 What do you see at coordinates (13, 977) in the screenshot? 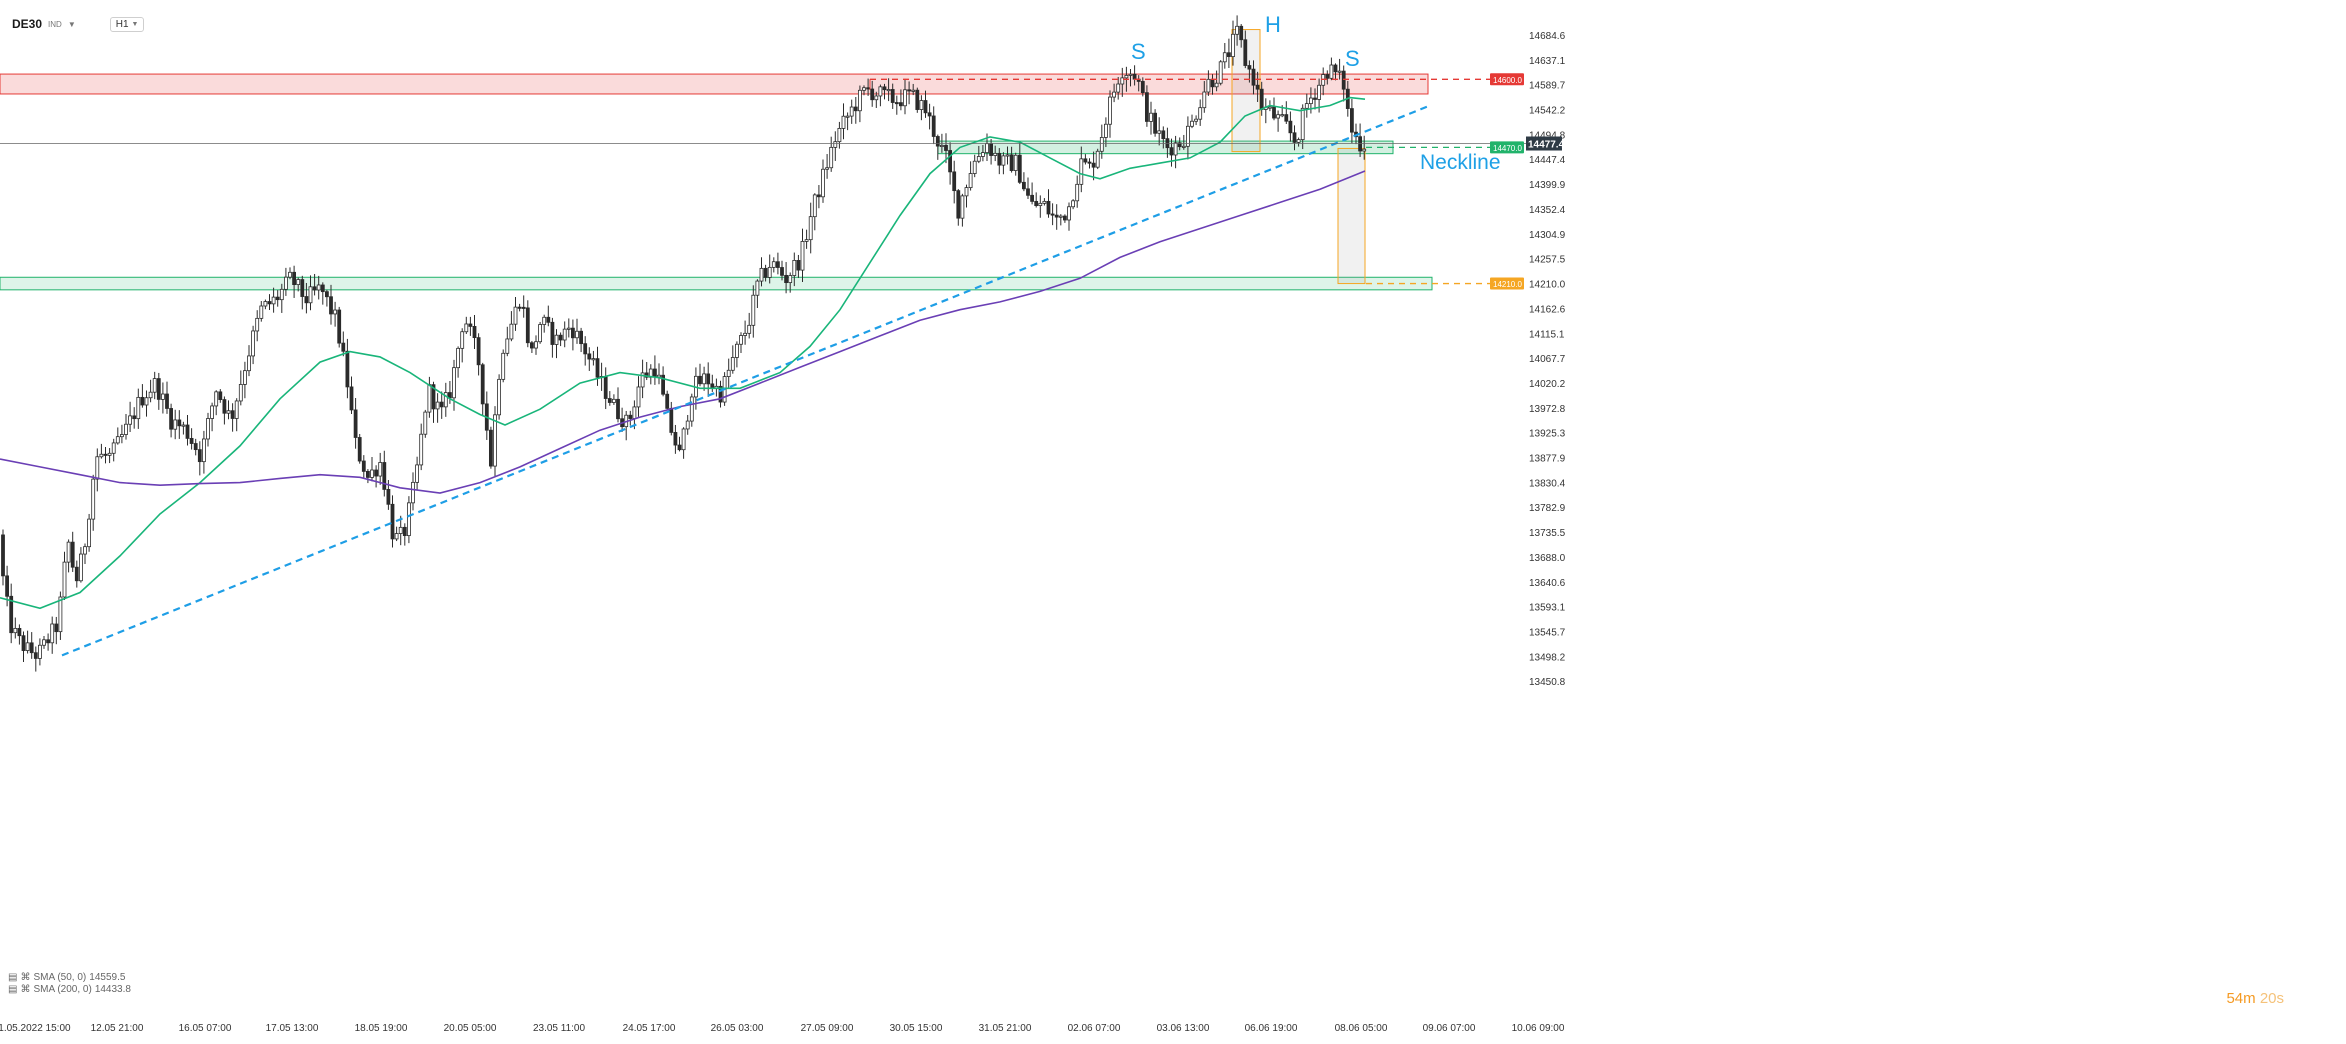
I see `settings-icon: ▤` at bounding box center [13, 977].